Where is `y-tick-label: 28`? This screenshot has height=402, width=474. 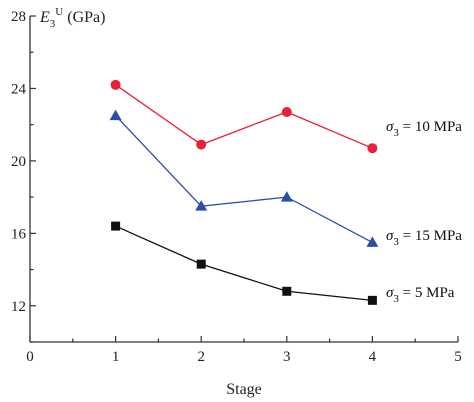
y-tick-label: 28 is located at coordinates (18, 17).